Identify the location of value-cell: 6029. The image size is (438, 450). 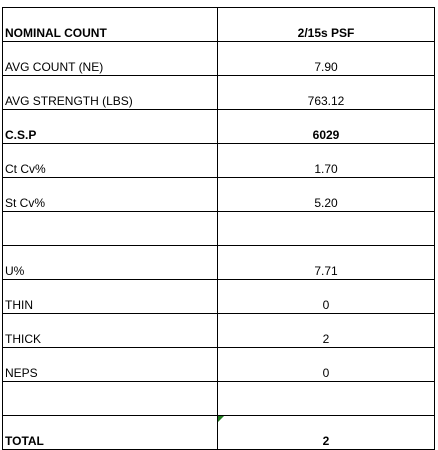
(326, 126).